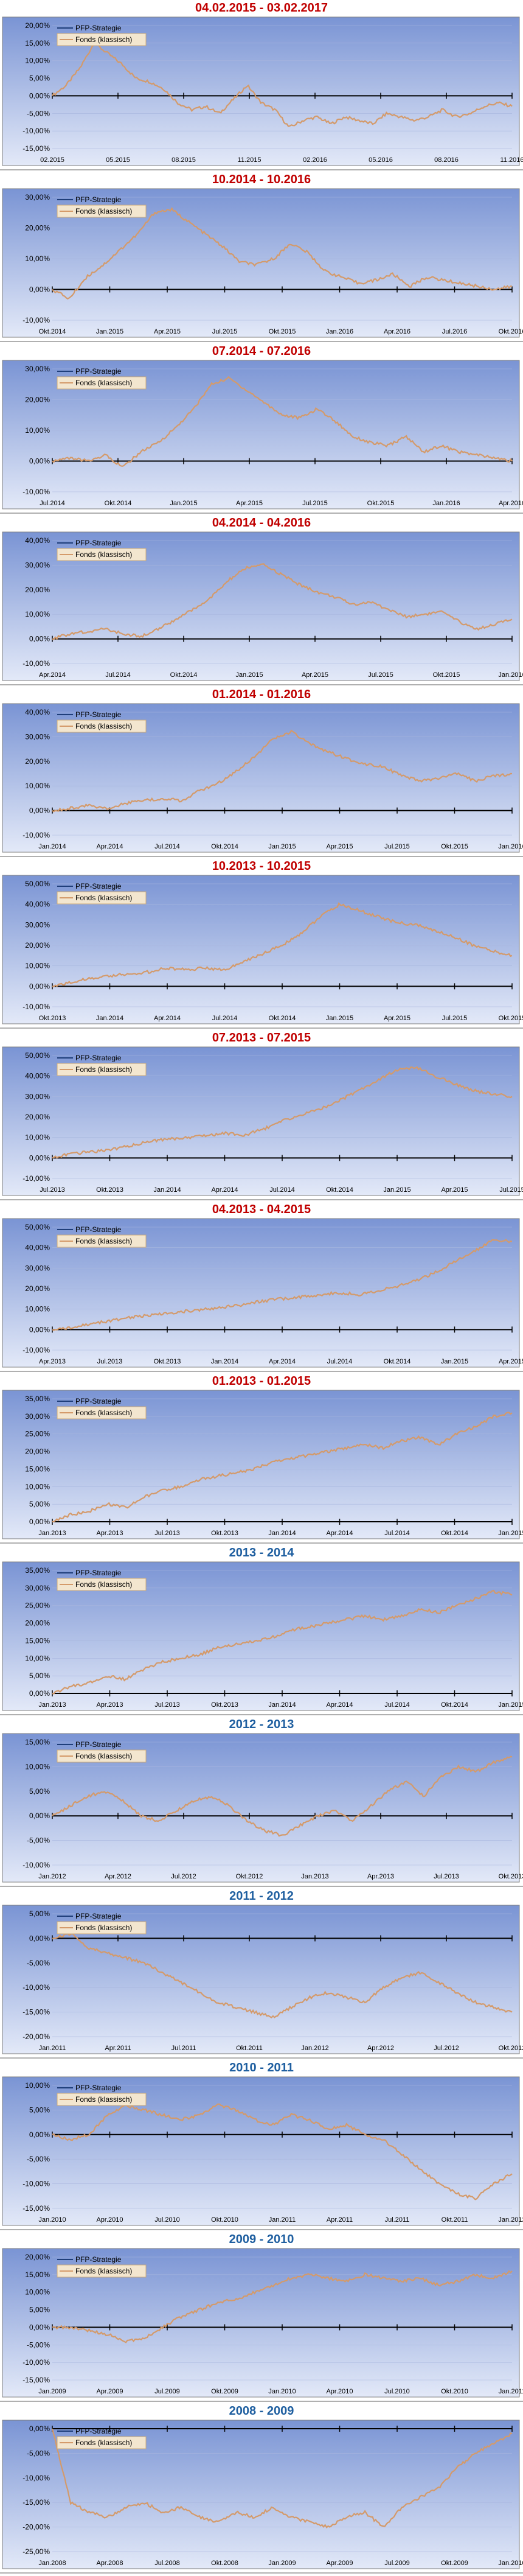 The image size is (523, 2576). Describe the element at coordinates (447, 2048) in the screenshot. I see `x-tick-label: Jul.2012` at that location.